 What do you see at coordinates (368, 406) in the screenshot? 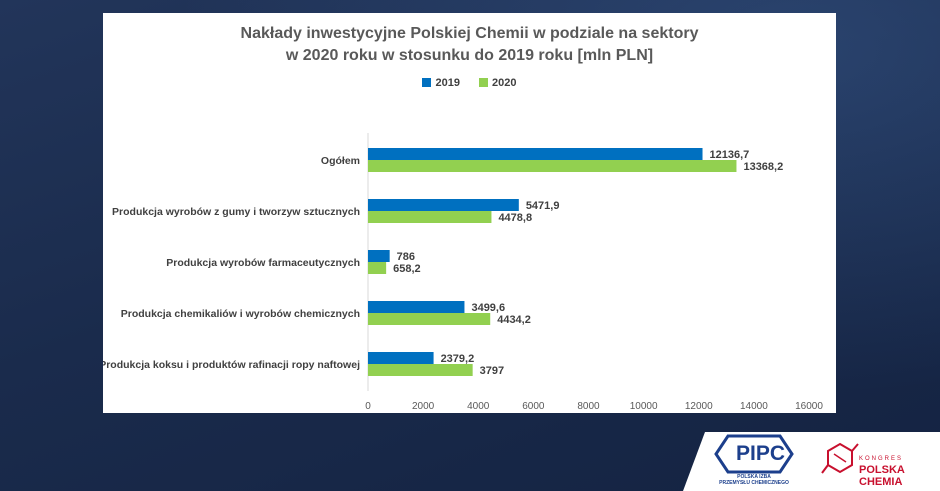
I see `x-tick-label-0: 0` at bounding box center [368, 406].